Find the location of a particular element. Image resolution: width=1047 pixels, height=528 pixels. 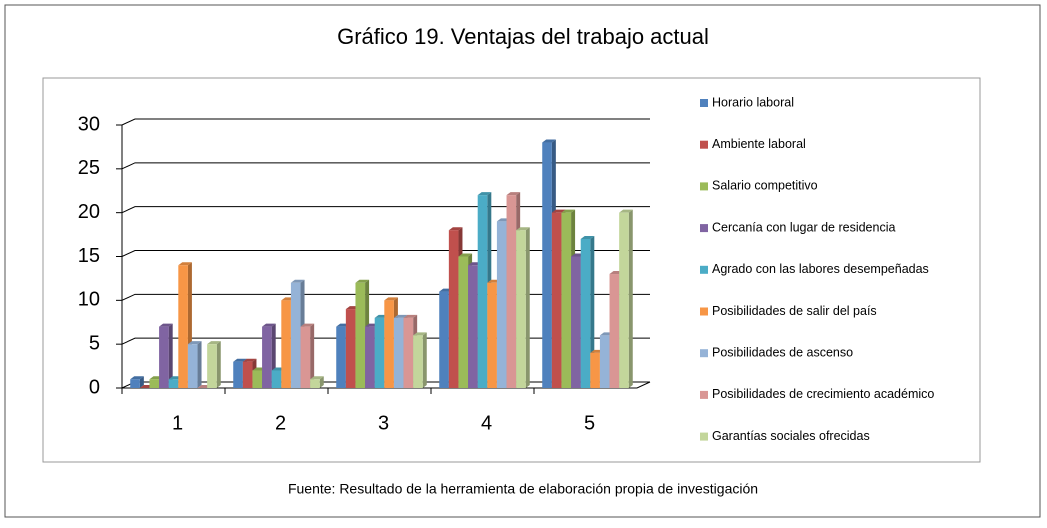

y-tick-label: 20 is located at coordinates (89, 212).